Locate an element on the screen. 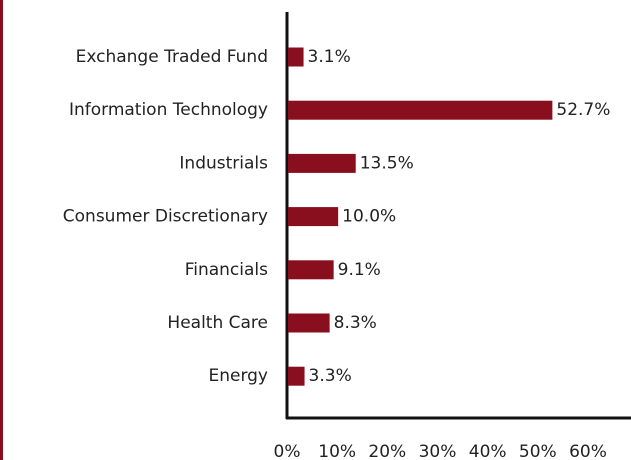  data-label: 10.0% is located at coordinates (369, 217).